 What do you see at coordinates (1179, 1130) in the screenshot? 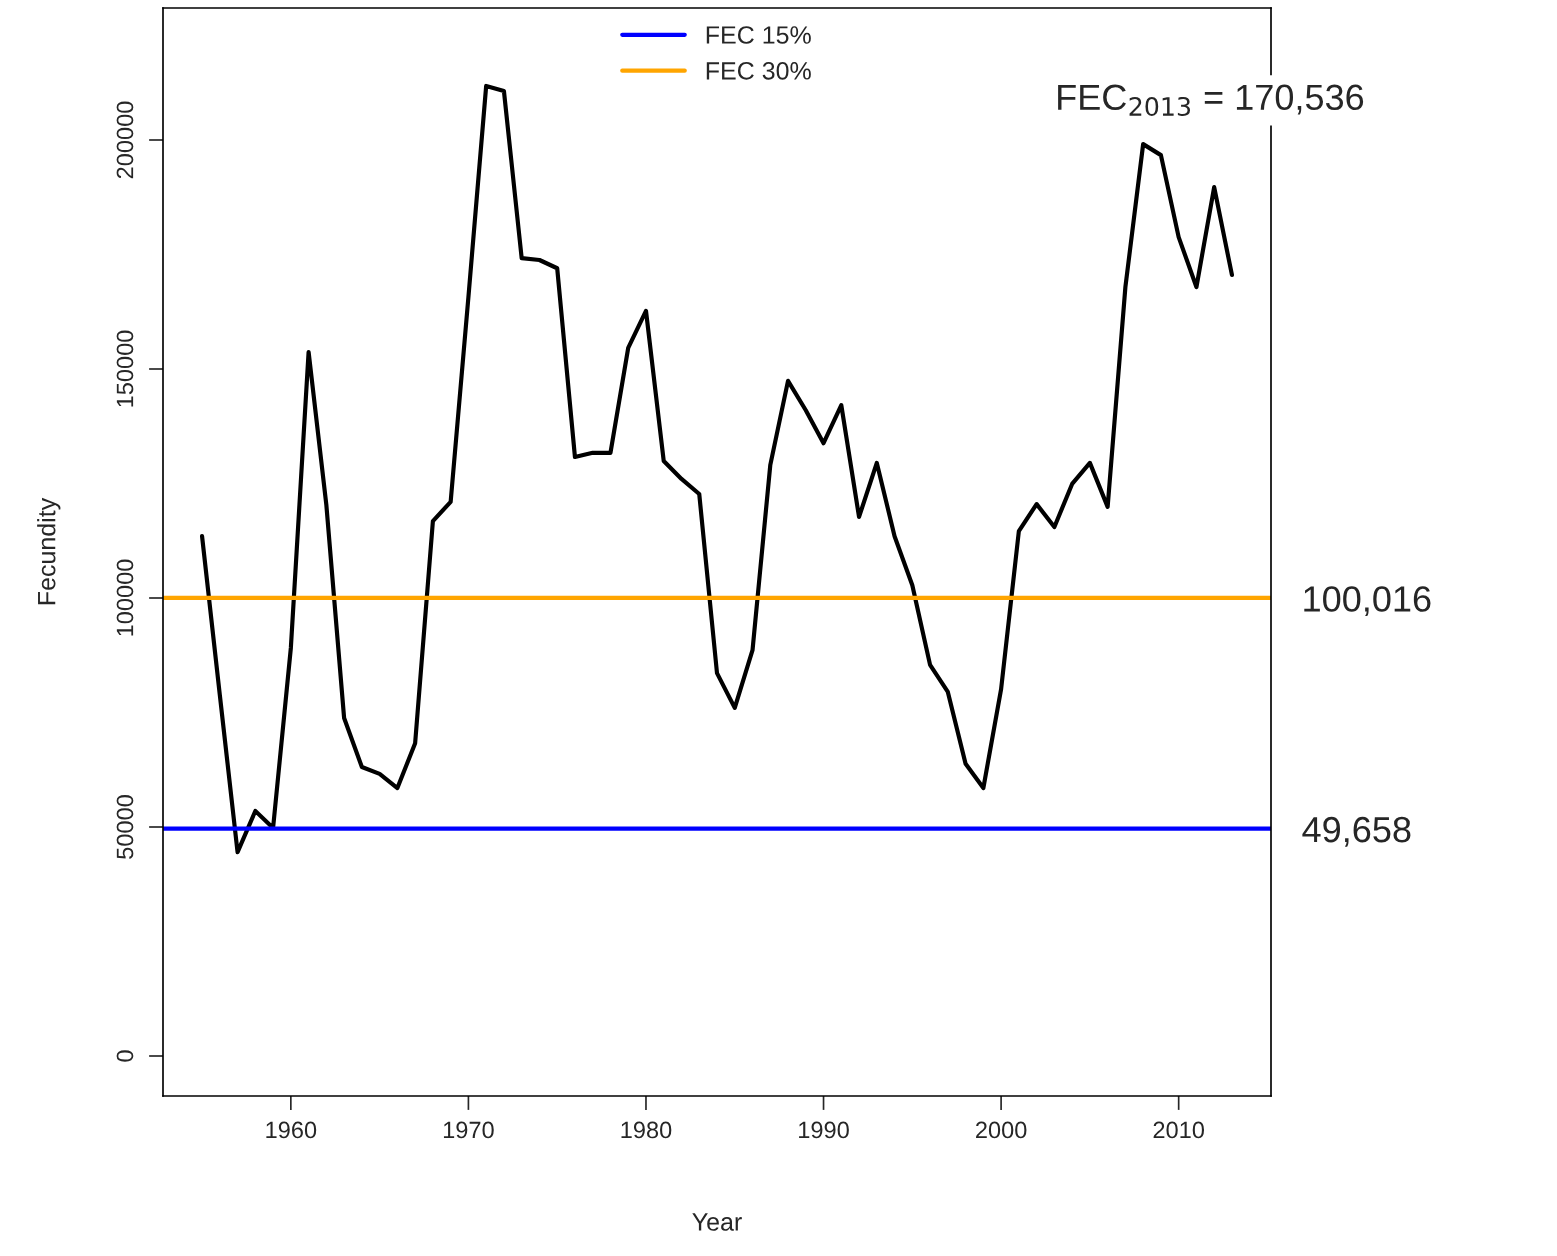
I see `x-tick-label: 2010` at bounding box center [1179, 1130].